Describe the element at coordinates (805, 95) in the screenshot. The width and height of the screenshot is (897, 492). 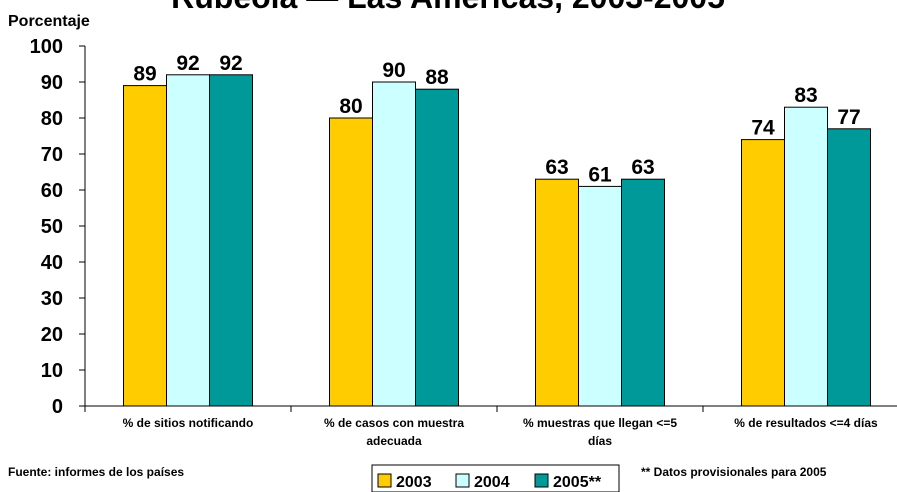
I see `value-label: 83` at that location.